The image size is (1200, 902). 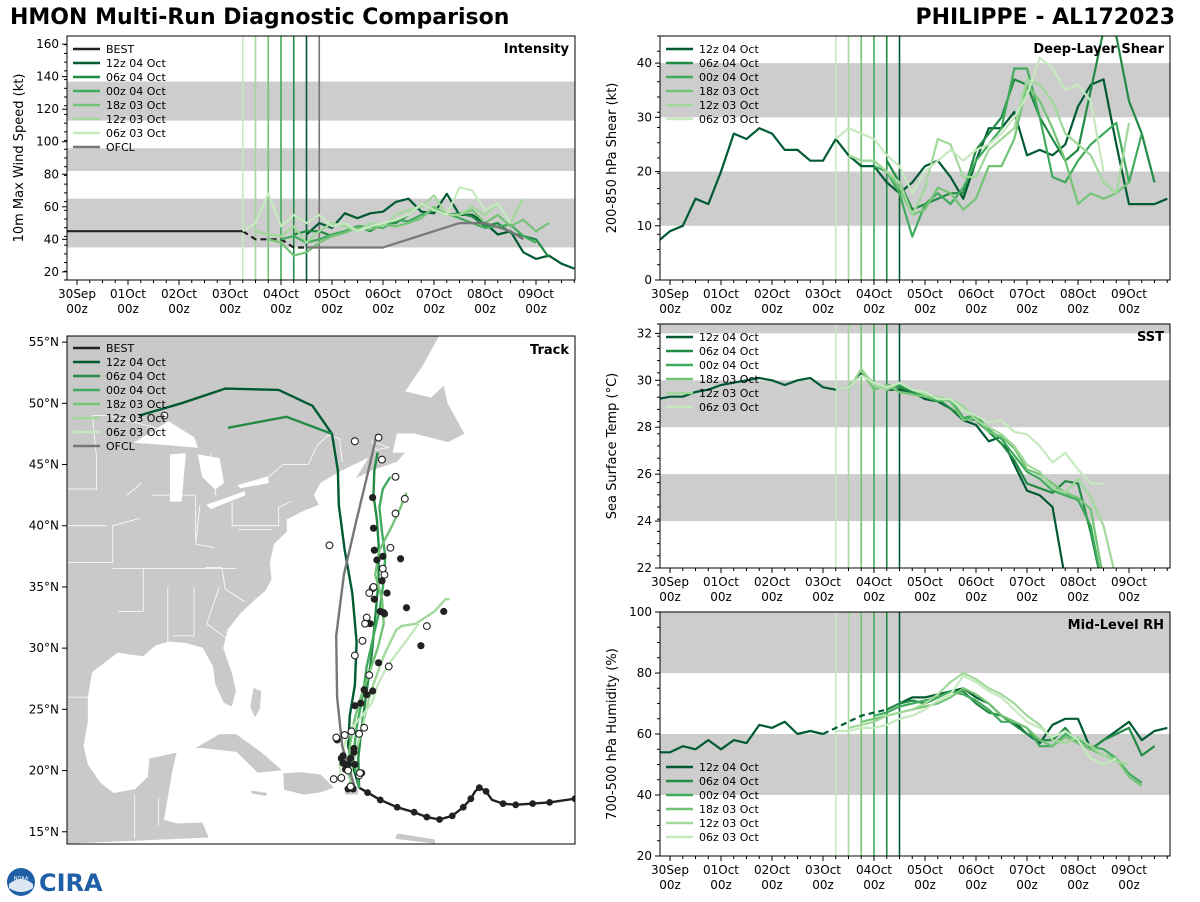 What do you see at coordinates (47, 44) in the screenshot?
I see `intensity-ytick-label: 160` at bounding box center [47, 44].